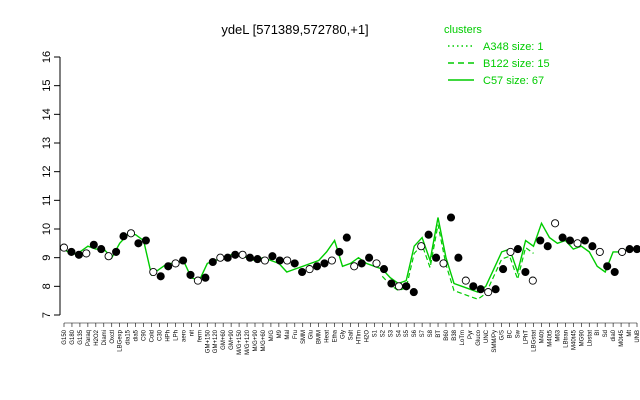 The width and height of the screenshot is (640, 400). Describe the element at coordinates (161, 335) in the screenshot. I see `x-tick-label: C30` at that location.